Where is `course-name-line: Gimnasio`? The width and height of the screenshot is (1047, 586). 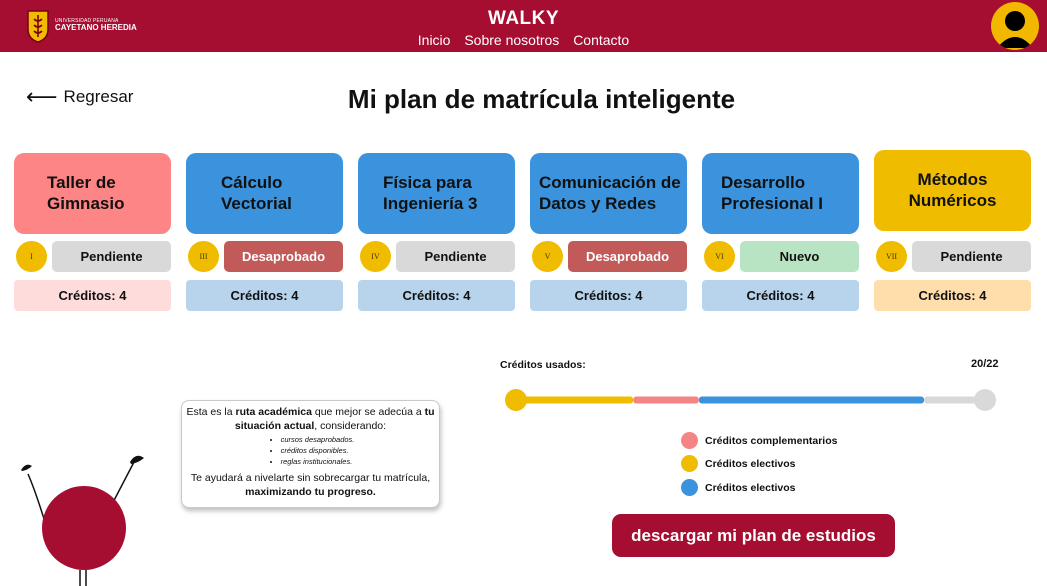 course-name-line: Gimnasio is located at coordinates (86, 203).